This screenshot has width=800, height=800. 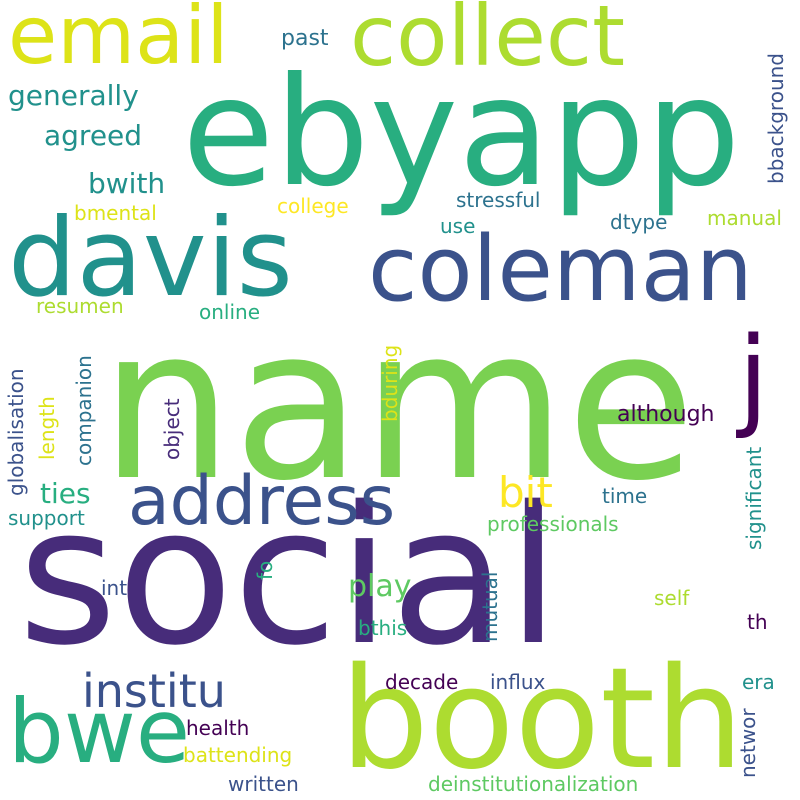 What do you see at coordinates (115, 213) in the screenshot?
I see `word-bmental: bmental` at bounding box center [115, 213].